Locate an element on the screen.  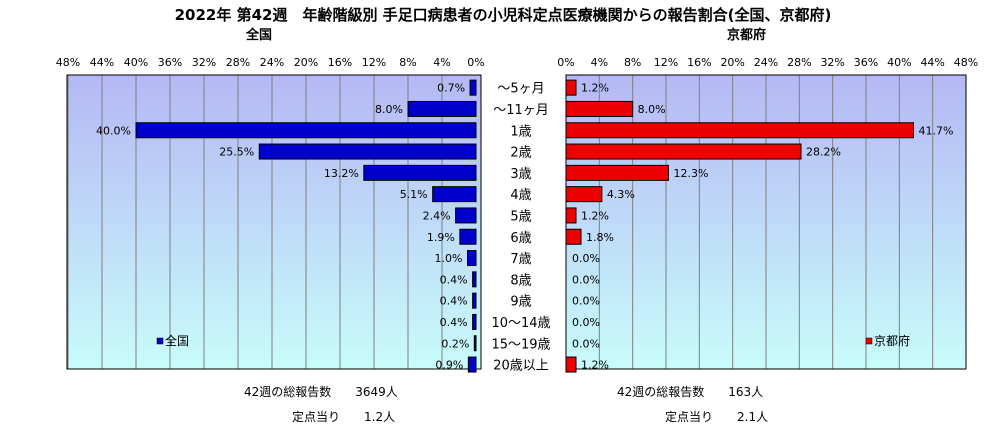
kyoto-value-label: 8.0% is located at coordinates (652, 109).